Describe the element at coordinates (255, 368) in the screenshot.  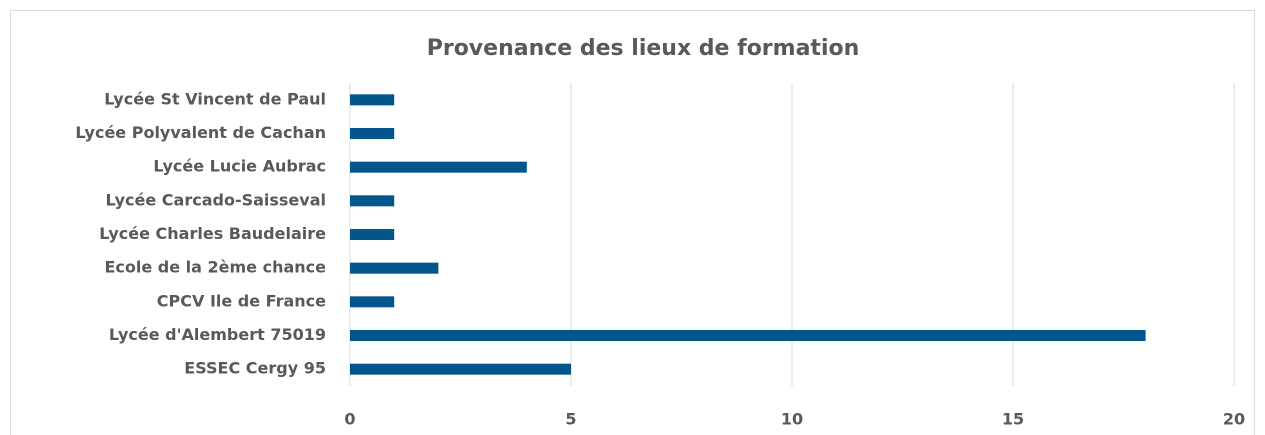
I see `y-tick-label: ESSEC Cergy 95` at that location.